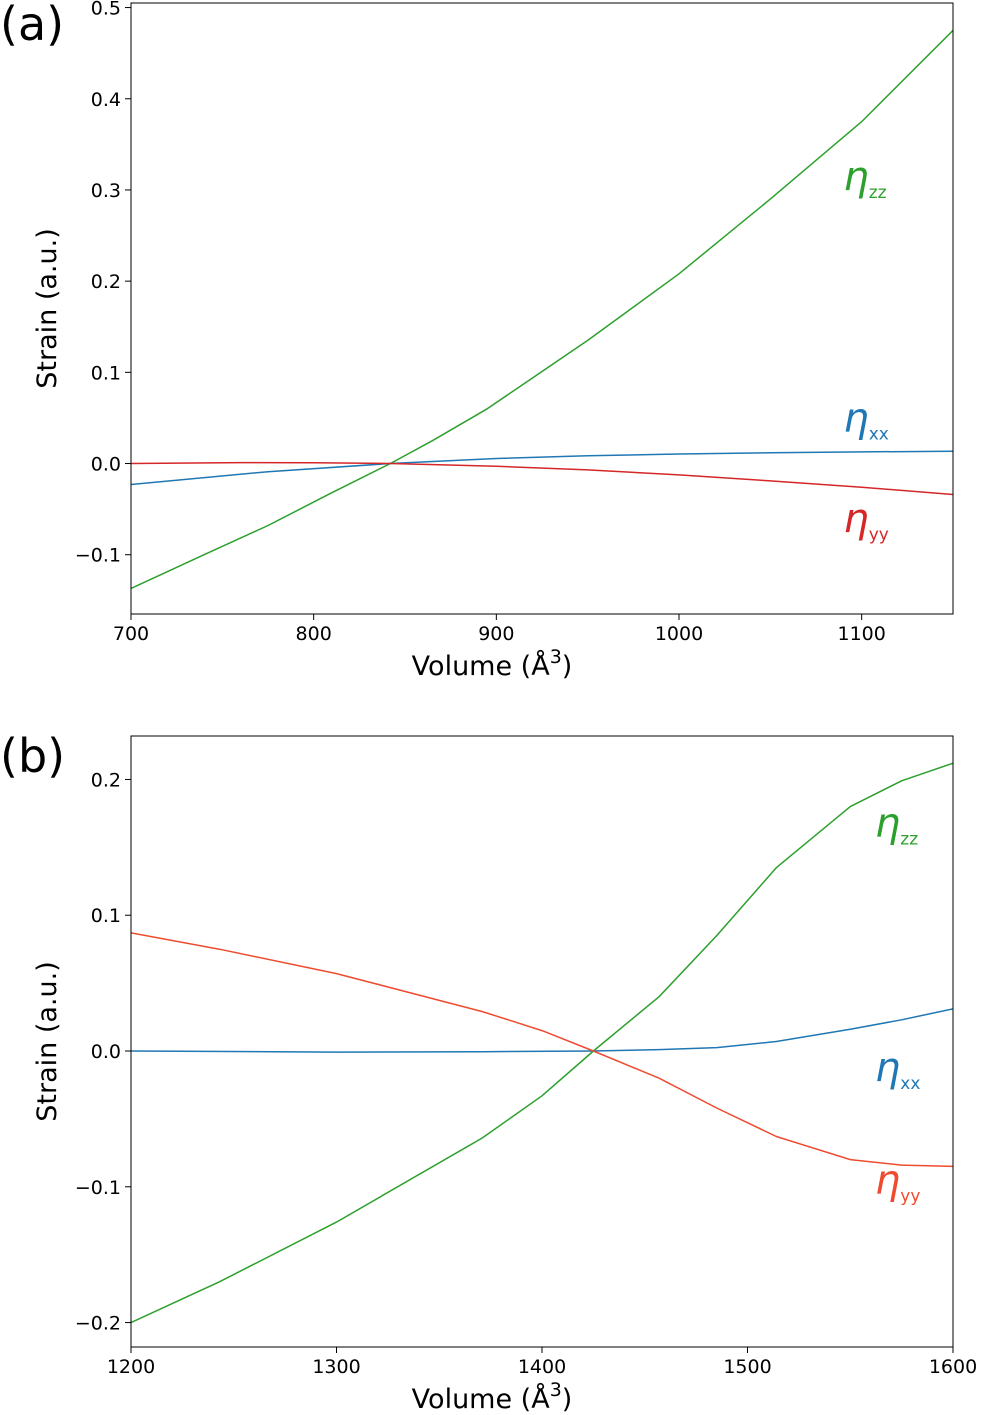  I want to click on x-tick-label: 1500, so click(747, 1367).